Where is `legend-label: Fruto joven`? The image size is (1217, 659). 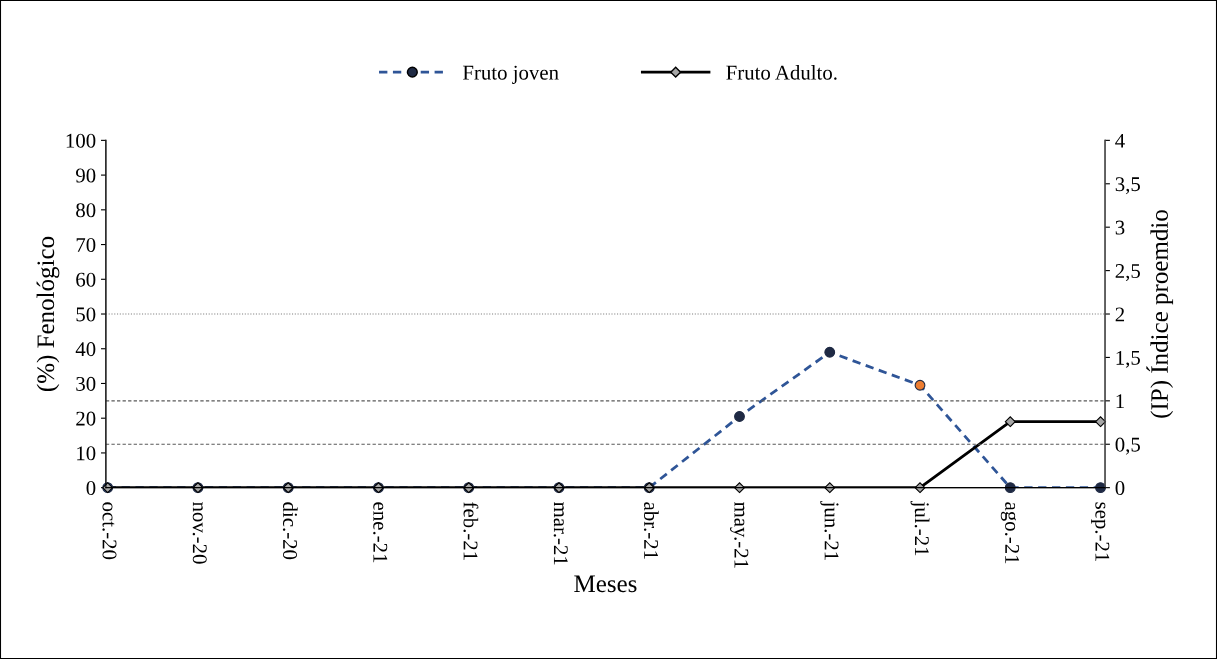 legend-label: Fruto joven is located at coordinates (510, 74).